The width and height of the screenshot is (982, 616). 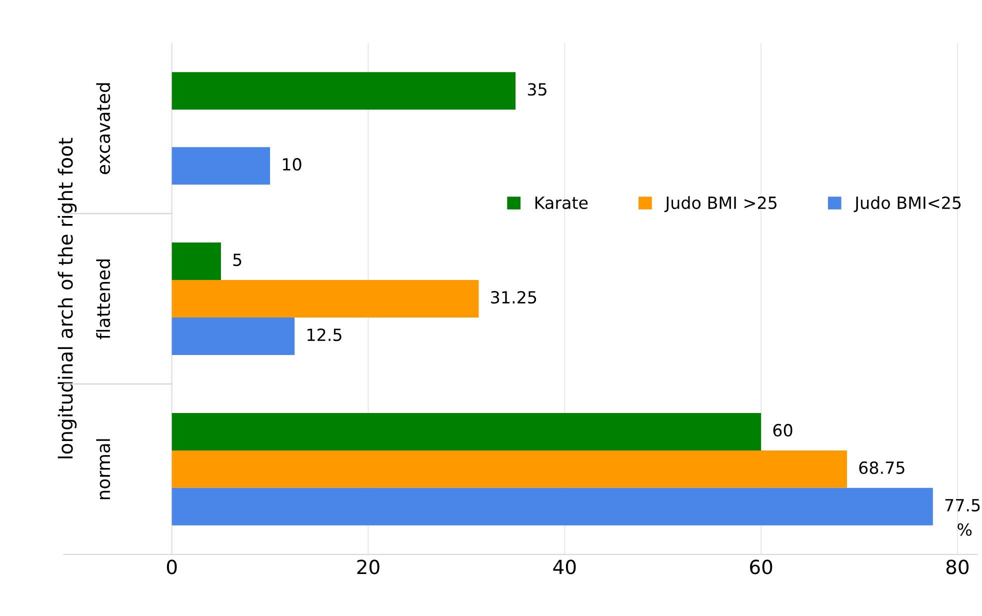 I want to click on x-tick-label: 80, so click(x=957, y=567).